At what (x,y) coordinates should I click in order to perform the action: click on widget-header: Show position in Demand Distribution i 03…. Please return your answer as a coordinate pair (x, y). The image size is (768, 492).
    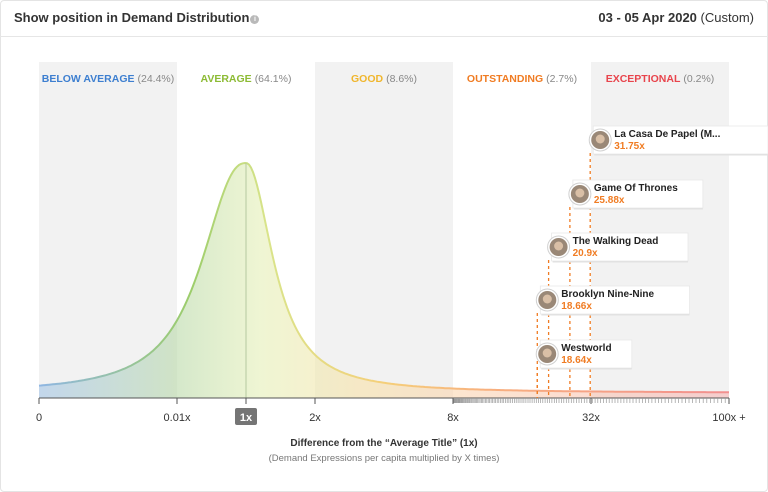
    Looking at the image, I should click on (384, 18).